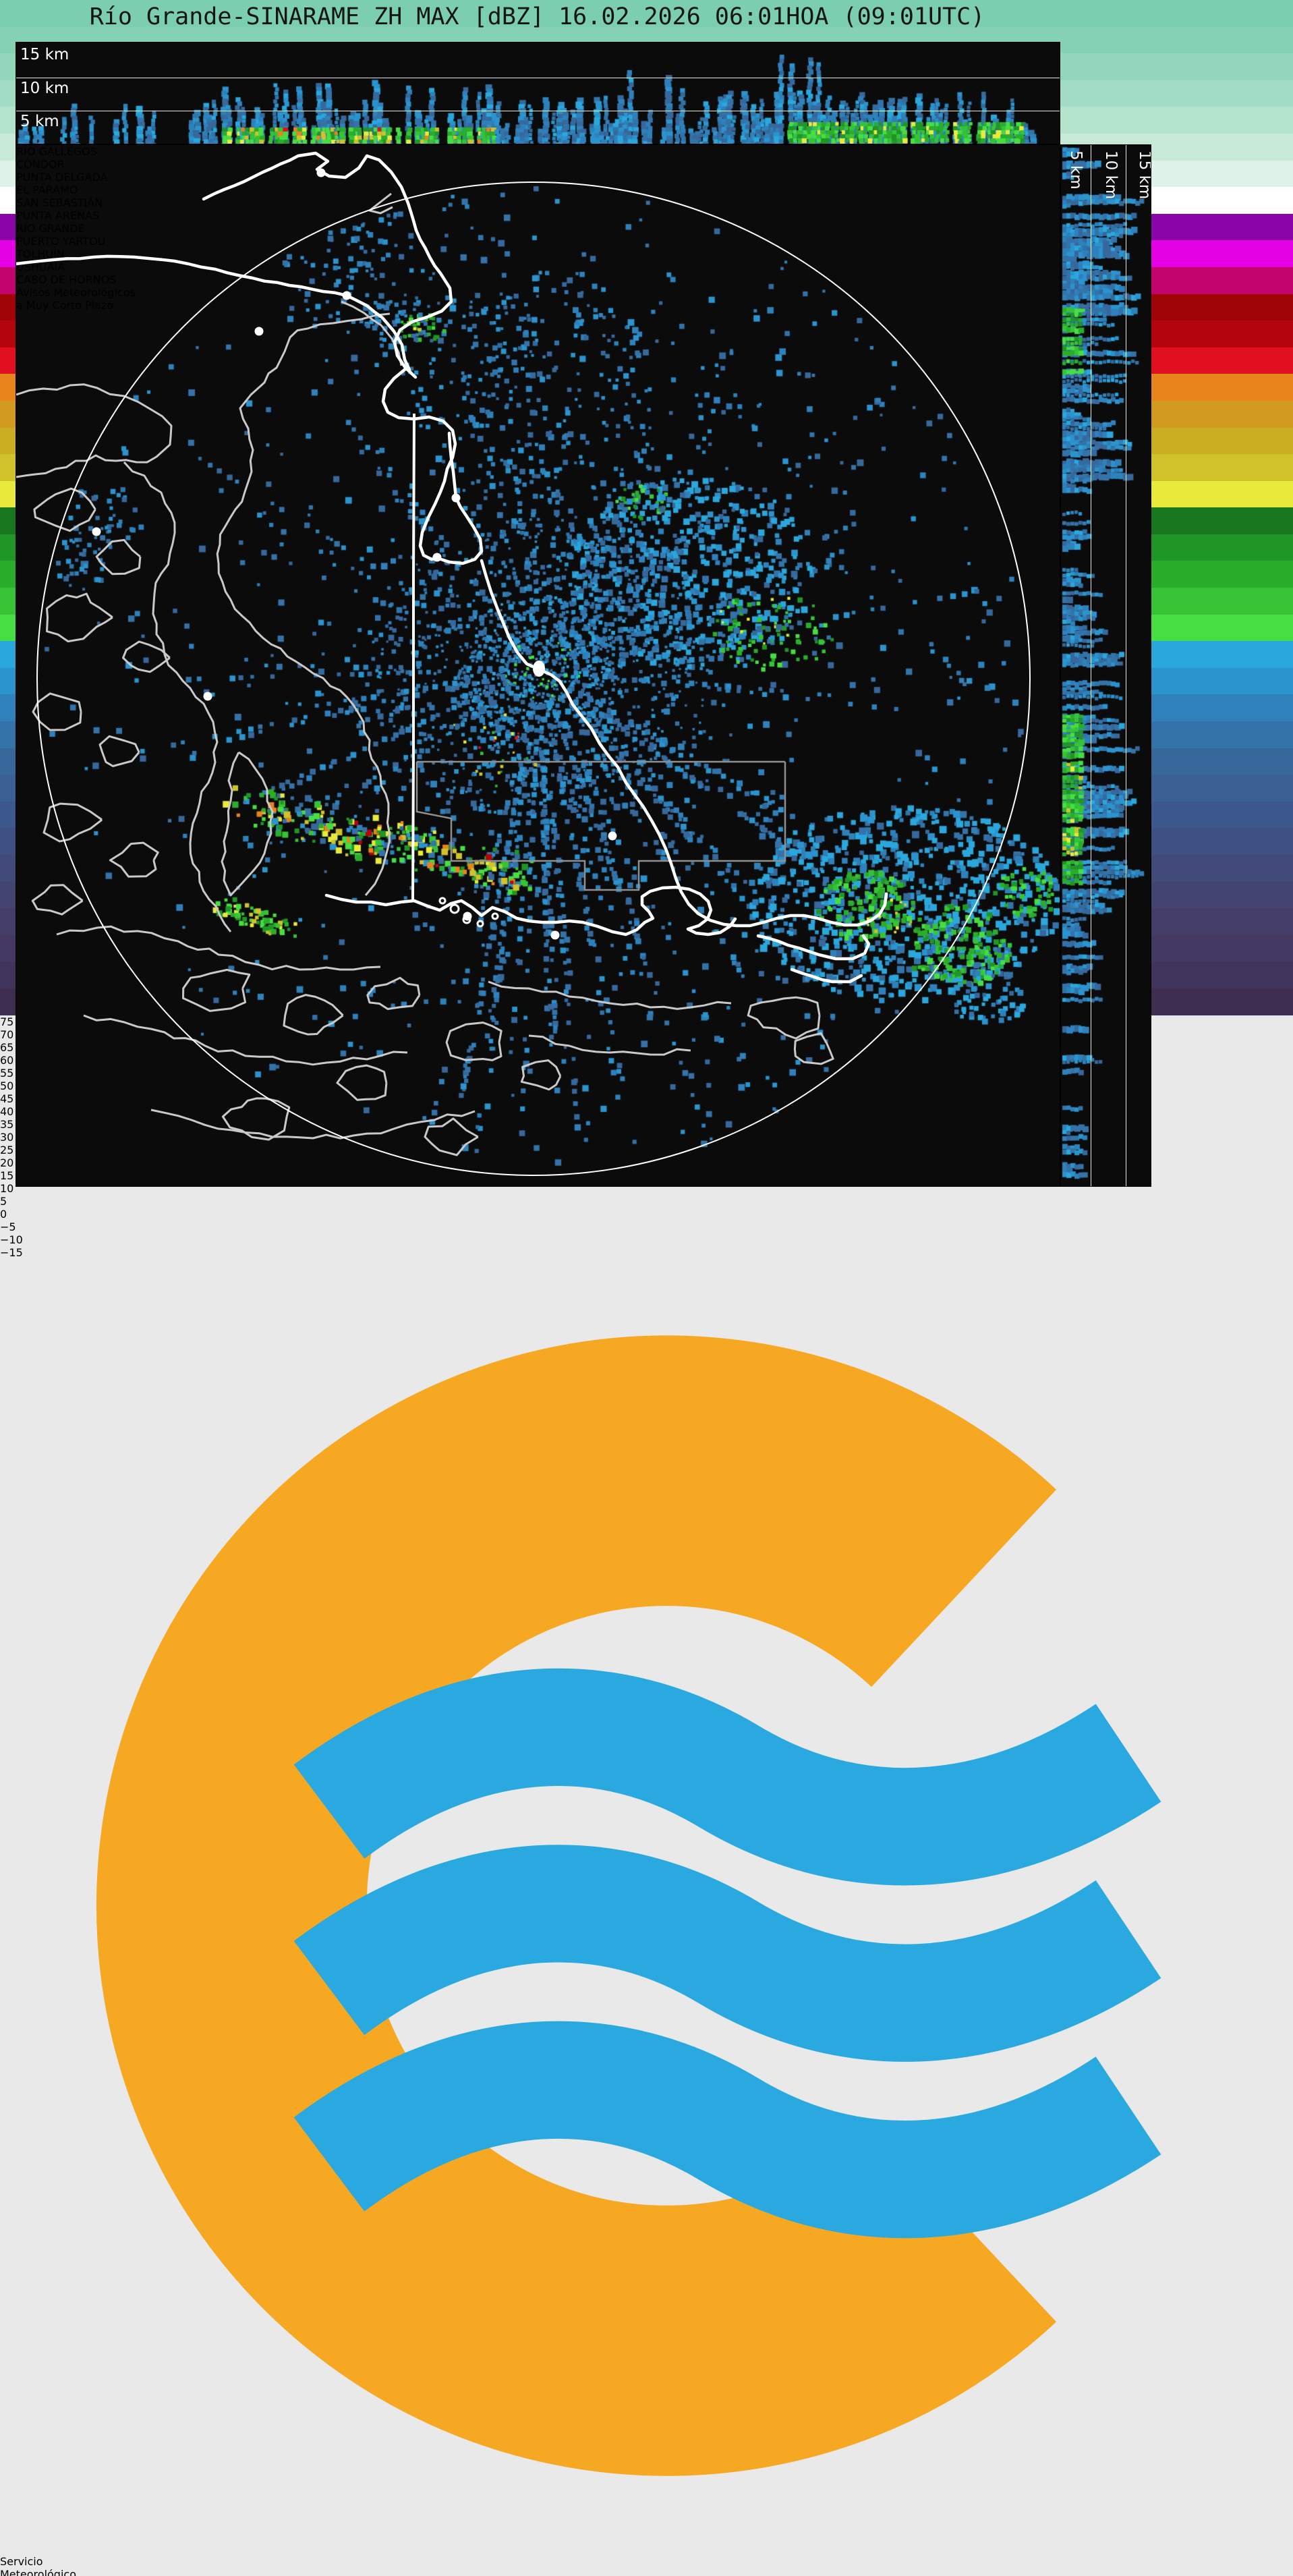 The image size is (1293, 2576). What do you see at coordinates (346, 295) in the screenshot?
I see `city-dot-condor` at bounding box center [346, 295].